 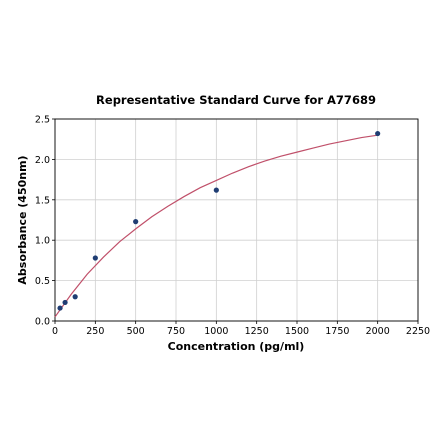 What do you see at coordinates (42, 241) in the screenshot?
I see `y-tick-label: 1.0` at bounding box center [42, 241].